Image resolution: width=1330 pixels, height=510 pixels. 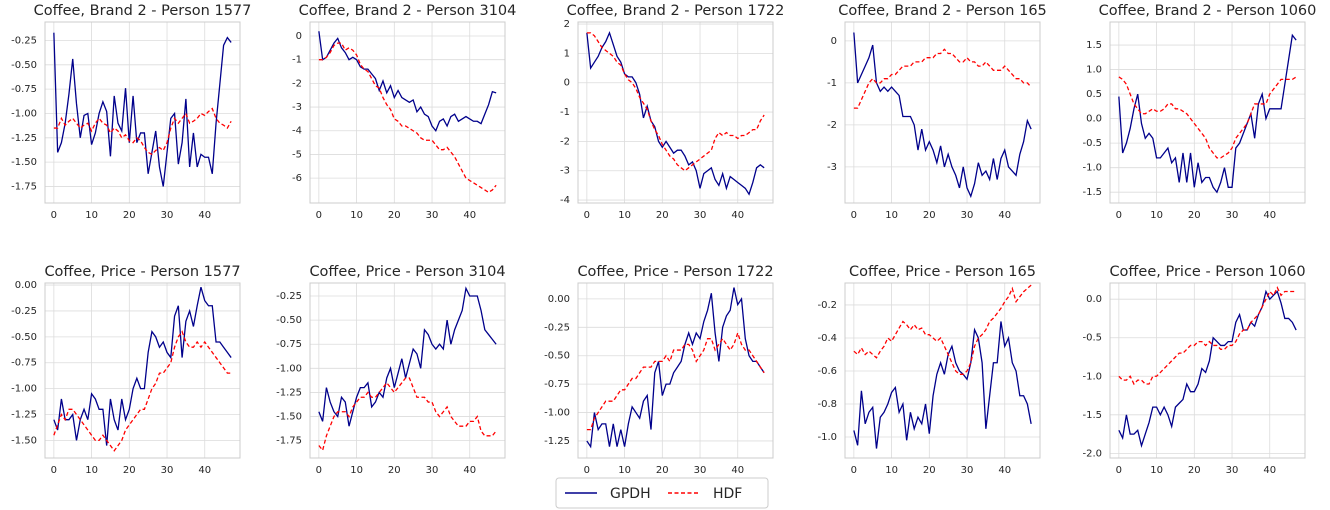 What do you see at coordinates (832, 125) in the screenshot?
I see `y-tick-label: -2` at bounding box center [832, 125].